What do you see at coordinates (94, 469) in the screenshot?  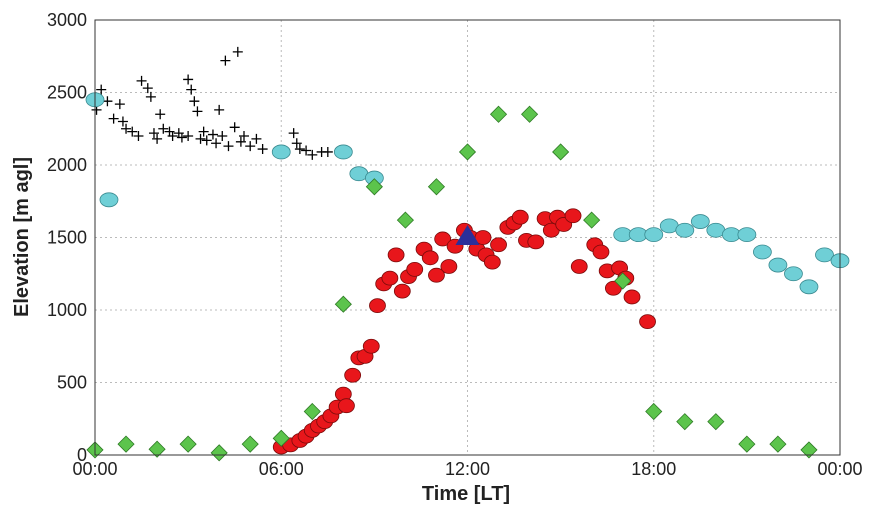 I see `x-tick-label: 00:00` at bounding box center [94, 469].